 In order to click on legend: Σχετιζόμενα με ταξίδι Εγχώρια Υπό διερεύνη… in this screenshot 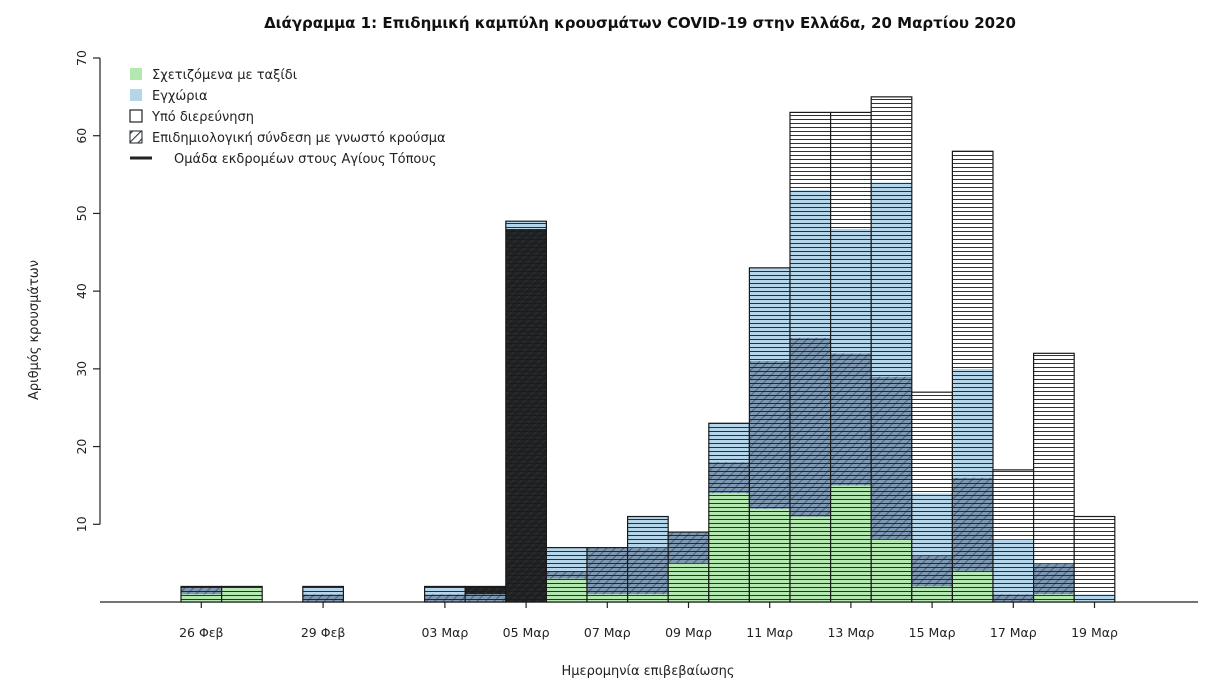, I will do `click(287, 117)`.